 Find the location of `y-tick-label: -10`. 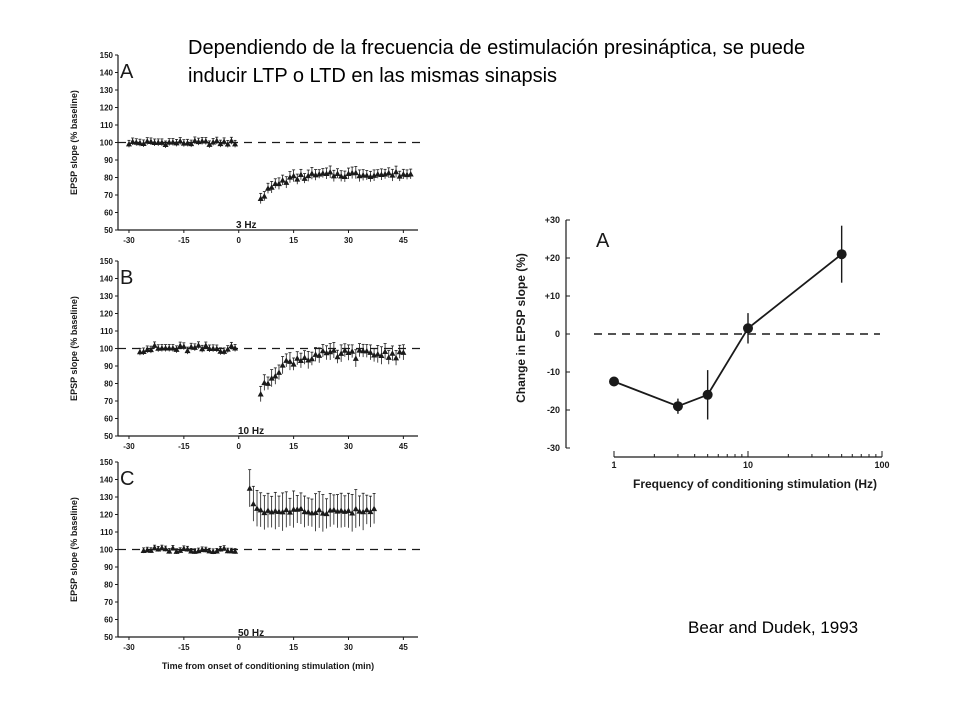

y-tick-label: -10 is located at coordinates (553, 372).